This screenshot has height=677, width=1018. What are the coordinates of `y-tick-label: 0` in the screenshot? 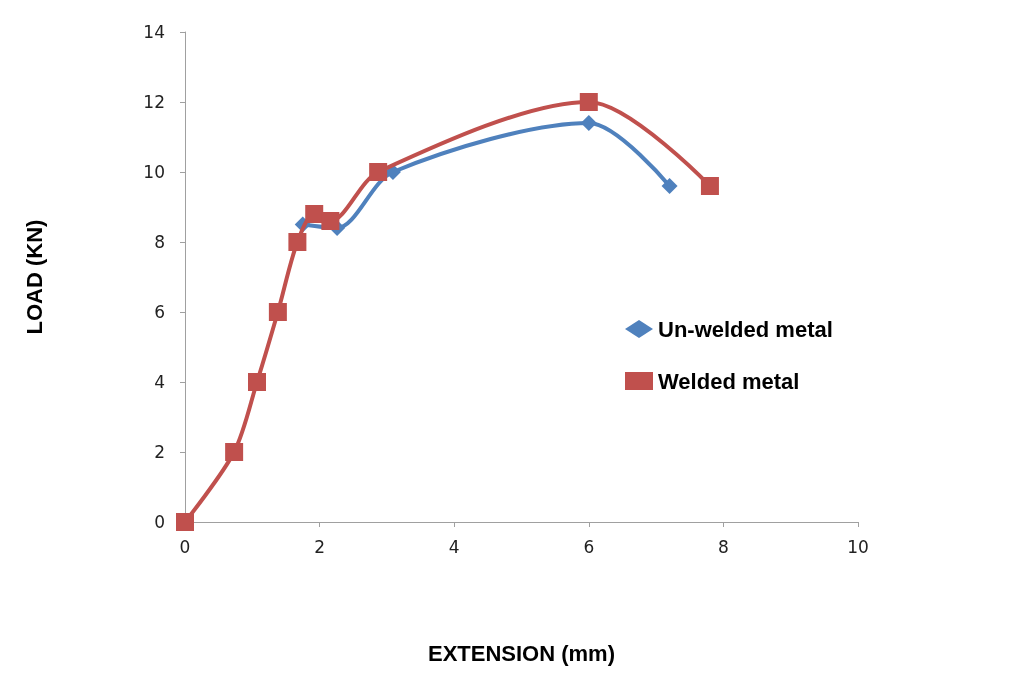 It's located at (159, 522).